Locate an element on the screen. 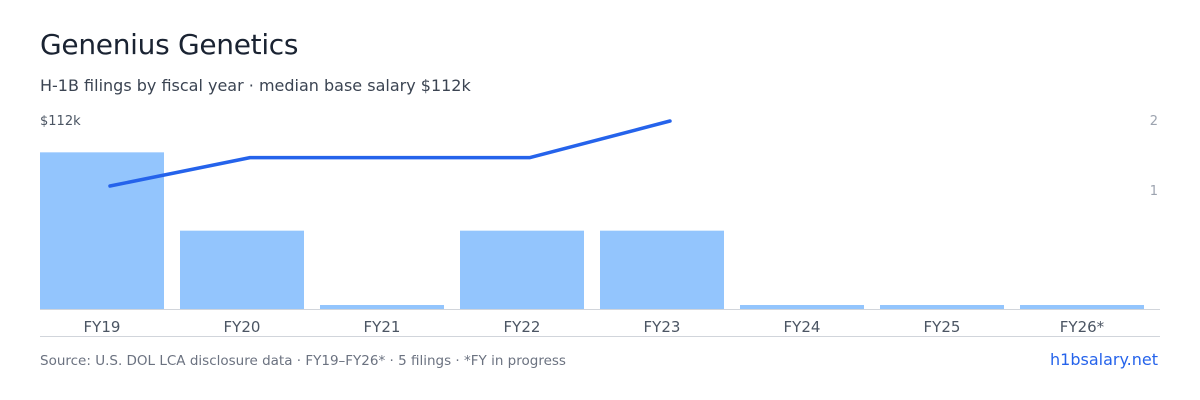 The width and height of the screenshot is (1200, 400). x-tick-labels: FY19 FY20 FY21 FY22 FY23 FY24 FY25 FY26* is located at coordinates (594, 327).